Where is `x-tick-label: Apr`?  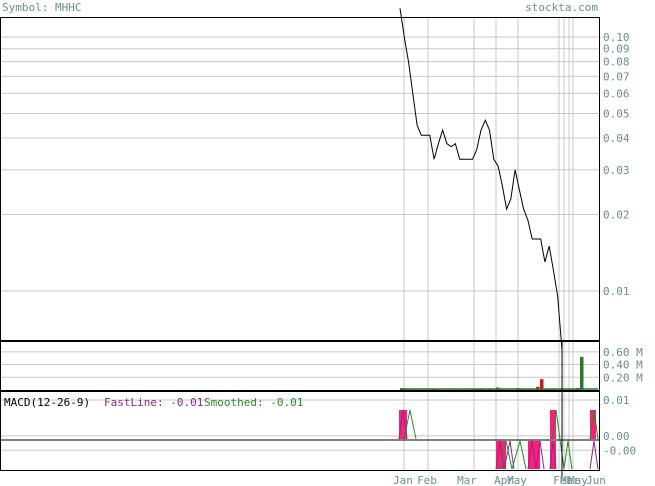
x-tick-label: Apr is located at coordinates (504, 480).